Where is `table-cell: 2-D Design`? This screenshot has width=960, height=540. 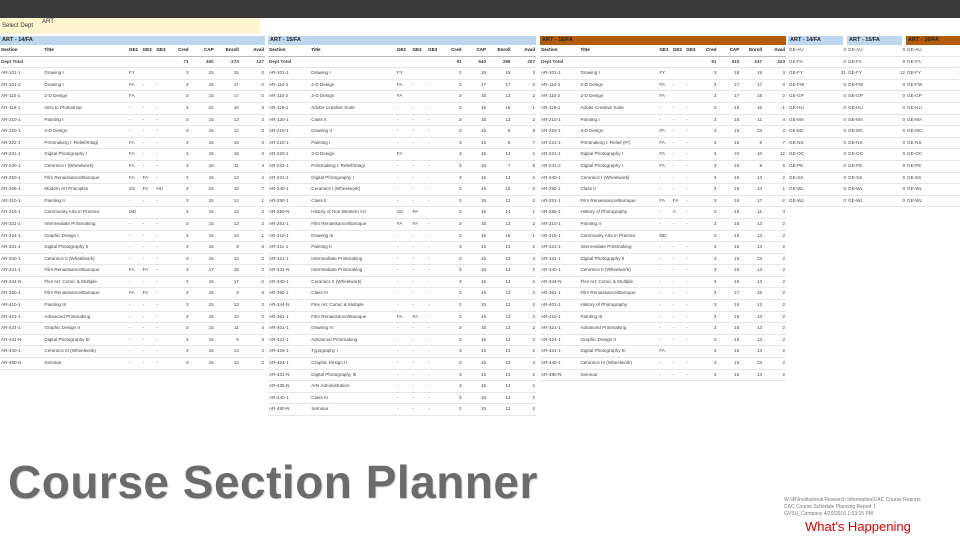
table-cell: 2-D Design is located at coordinates (353, 85).